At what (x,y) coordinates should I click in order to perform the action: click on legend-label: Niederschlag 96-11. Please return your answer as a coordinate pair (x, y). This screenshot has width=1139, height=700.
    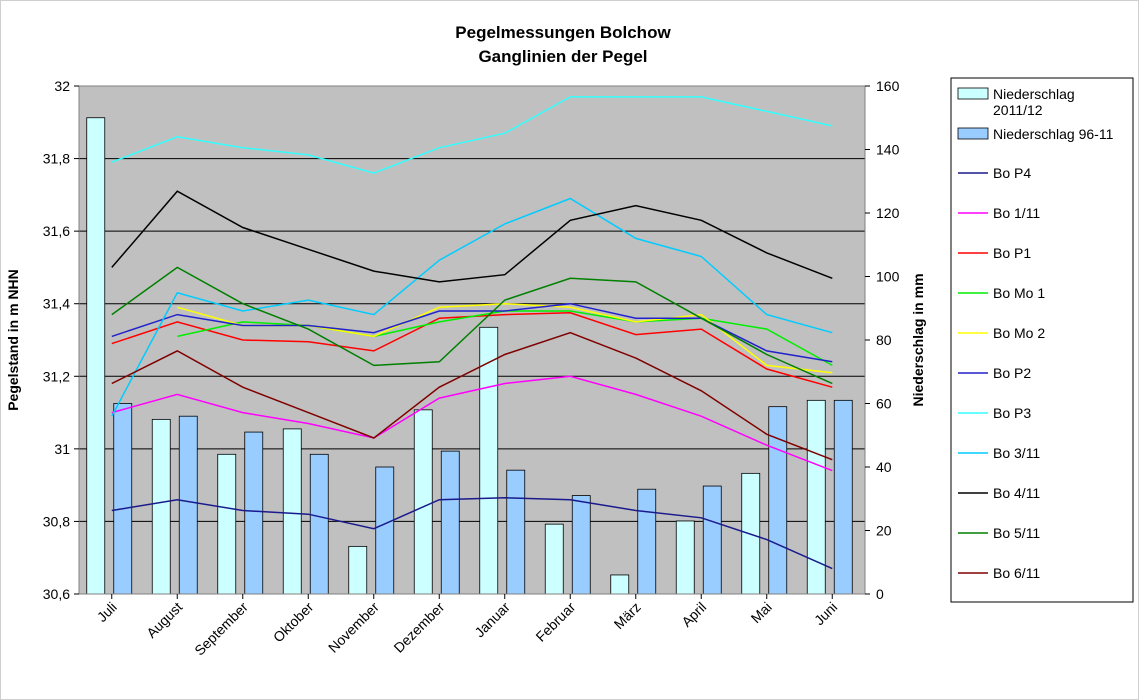
    Looking at the image, I should click on (1053, 134).